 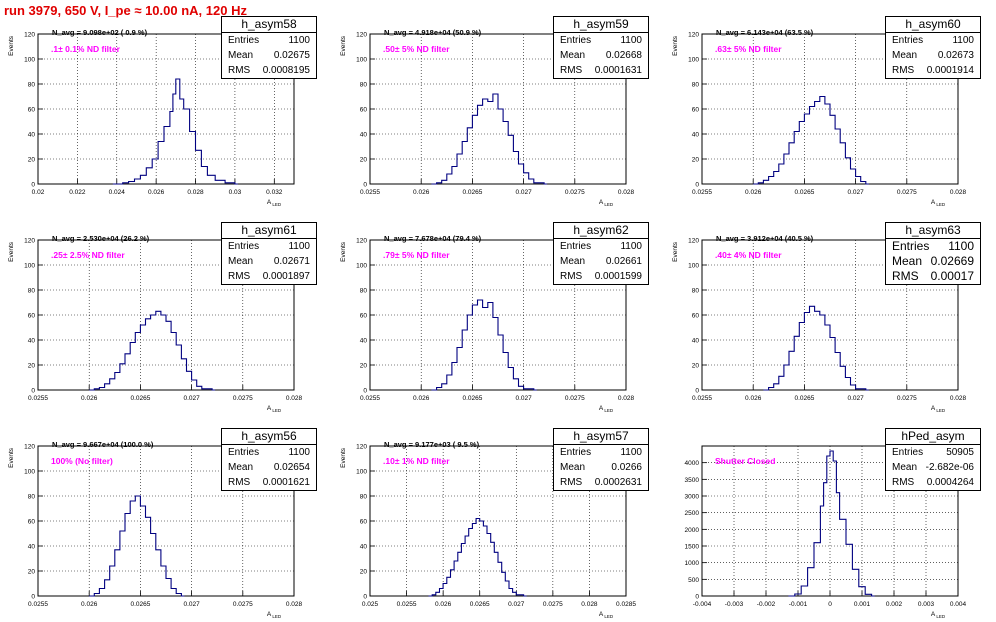 What do you see at coordinates (745, 461) in the screenshot?
I see `filter-annotation: Shutter Closed` at bounding box center [745, 461].